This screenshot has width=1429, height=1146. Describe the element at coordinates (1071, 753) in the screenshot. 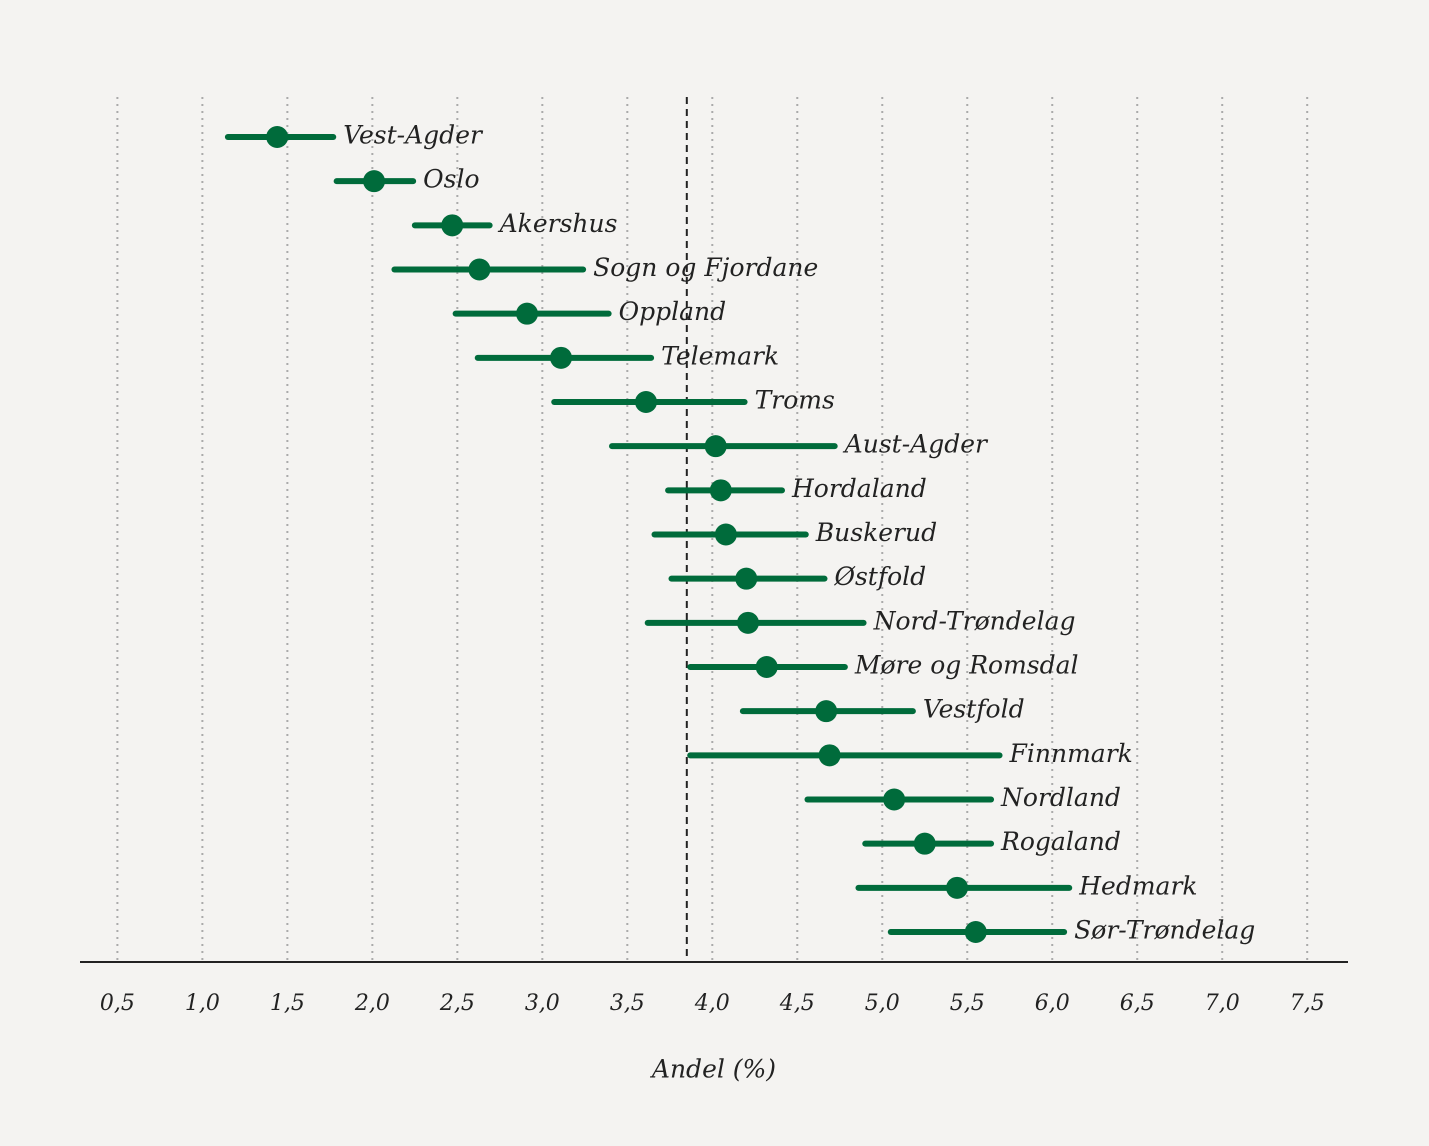

I see `category-label: Finnmark` at that location.